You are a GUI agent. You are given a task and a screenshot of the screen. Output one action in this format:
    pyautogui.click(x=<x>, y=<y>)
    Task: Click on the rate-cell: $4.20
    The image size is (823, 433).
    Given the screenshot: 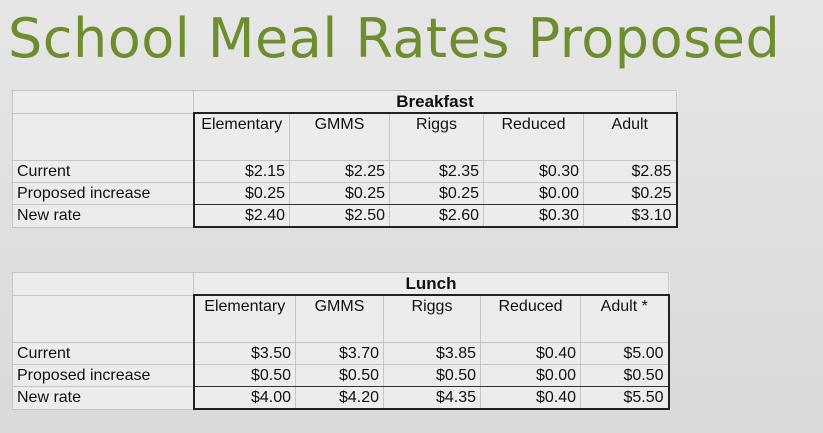 What is the action you would take?
    pyautogui.click(x=339, y=398)
    